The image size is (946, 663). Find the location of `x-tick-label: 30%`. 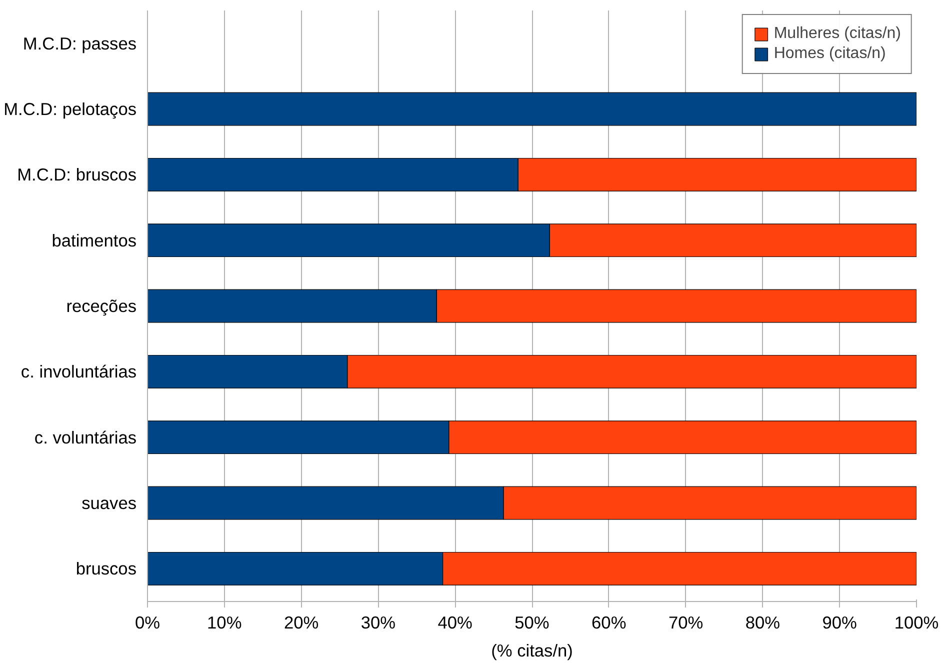

x-tick-label: 30% is located at coordinates (378, 622).